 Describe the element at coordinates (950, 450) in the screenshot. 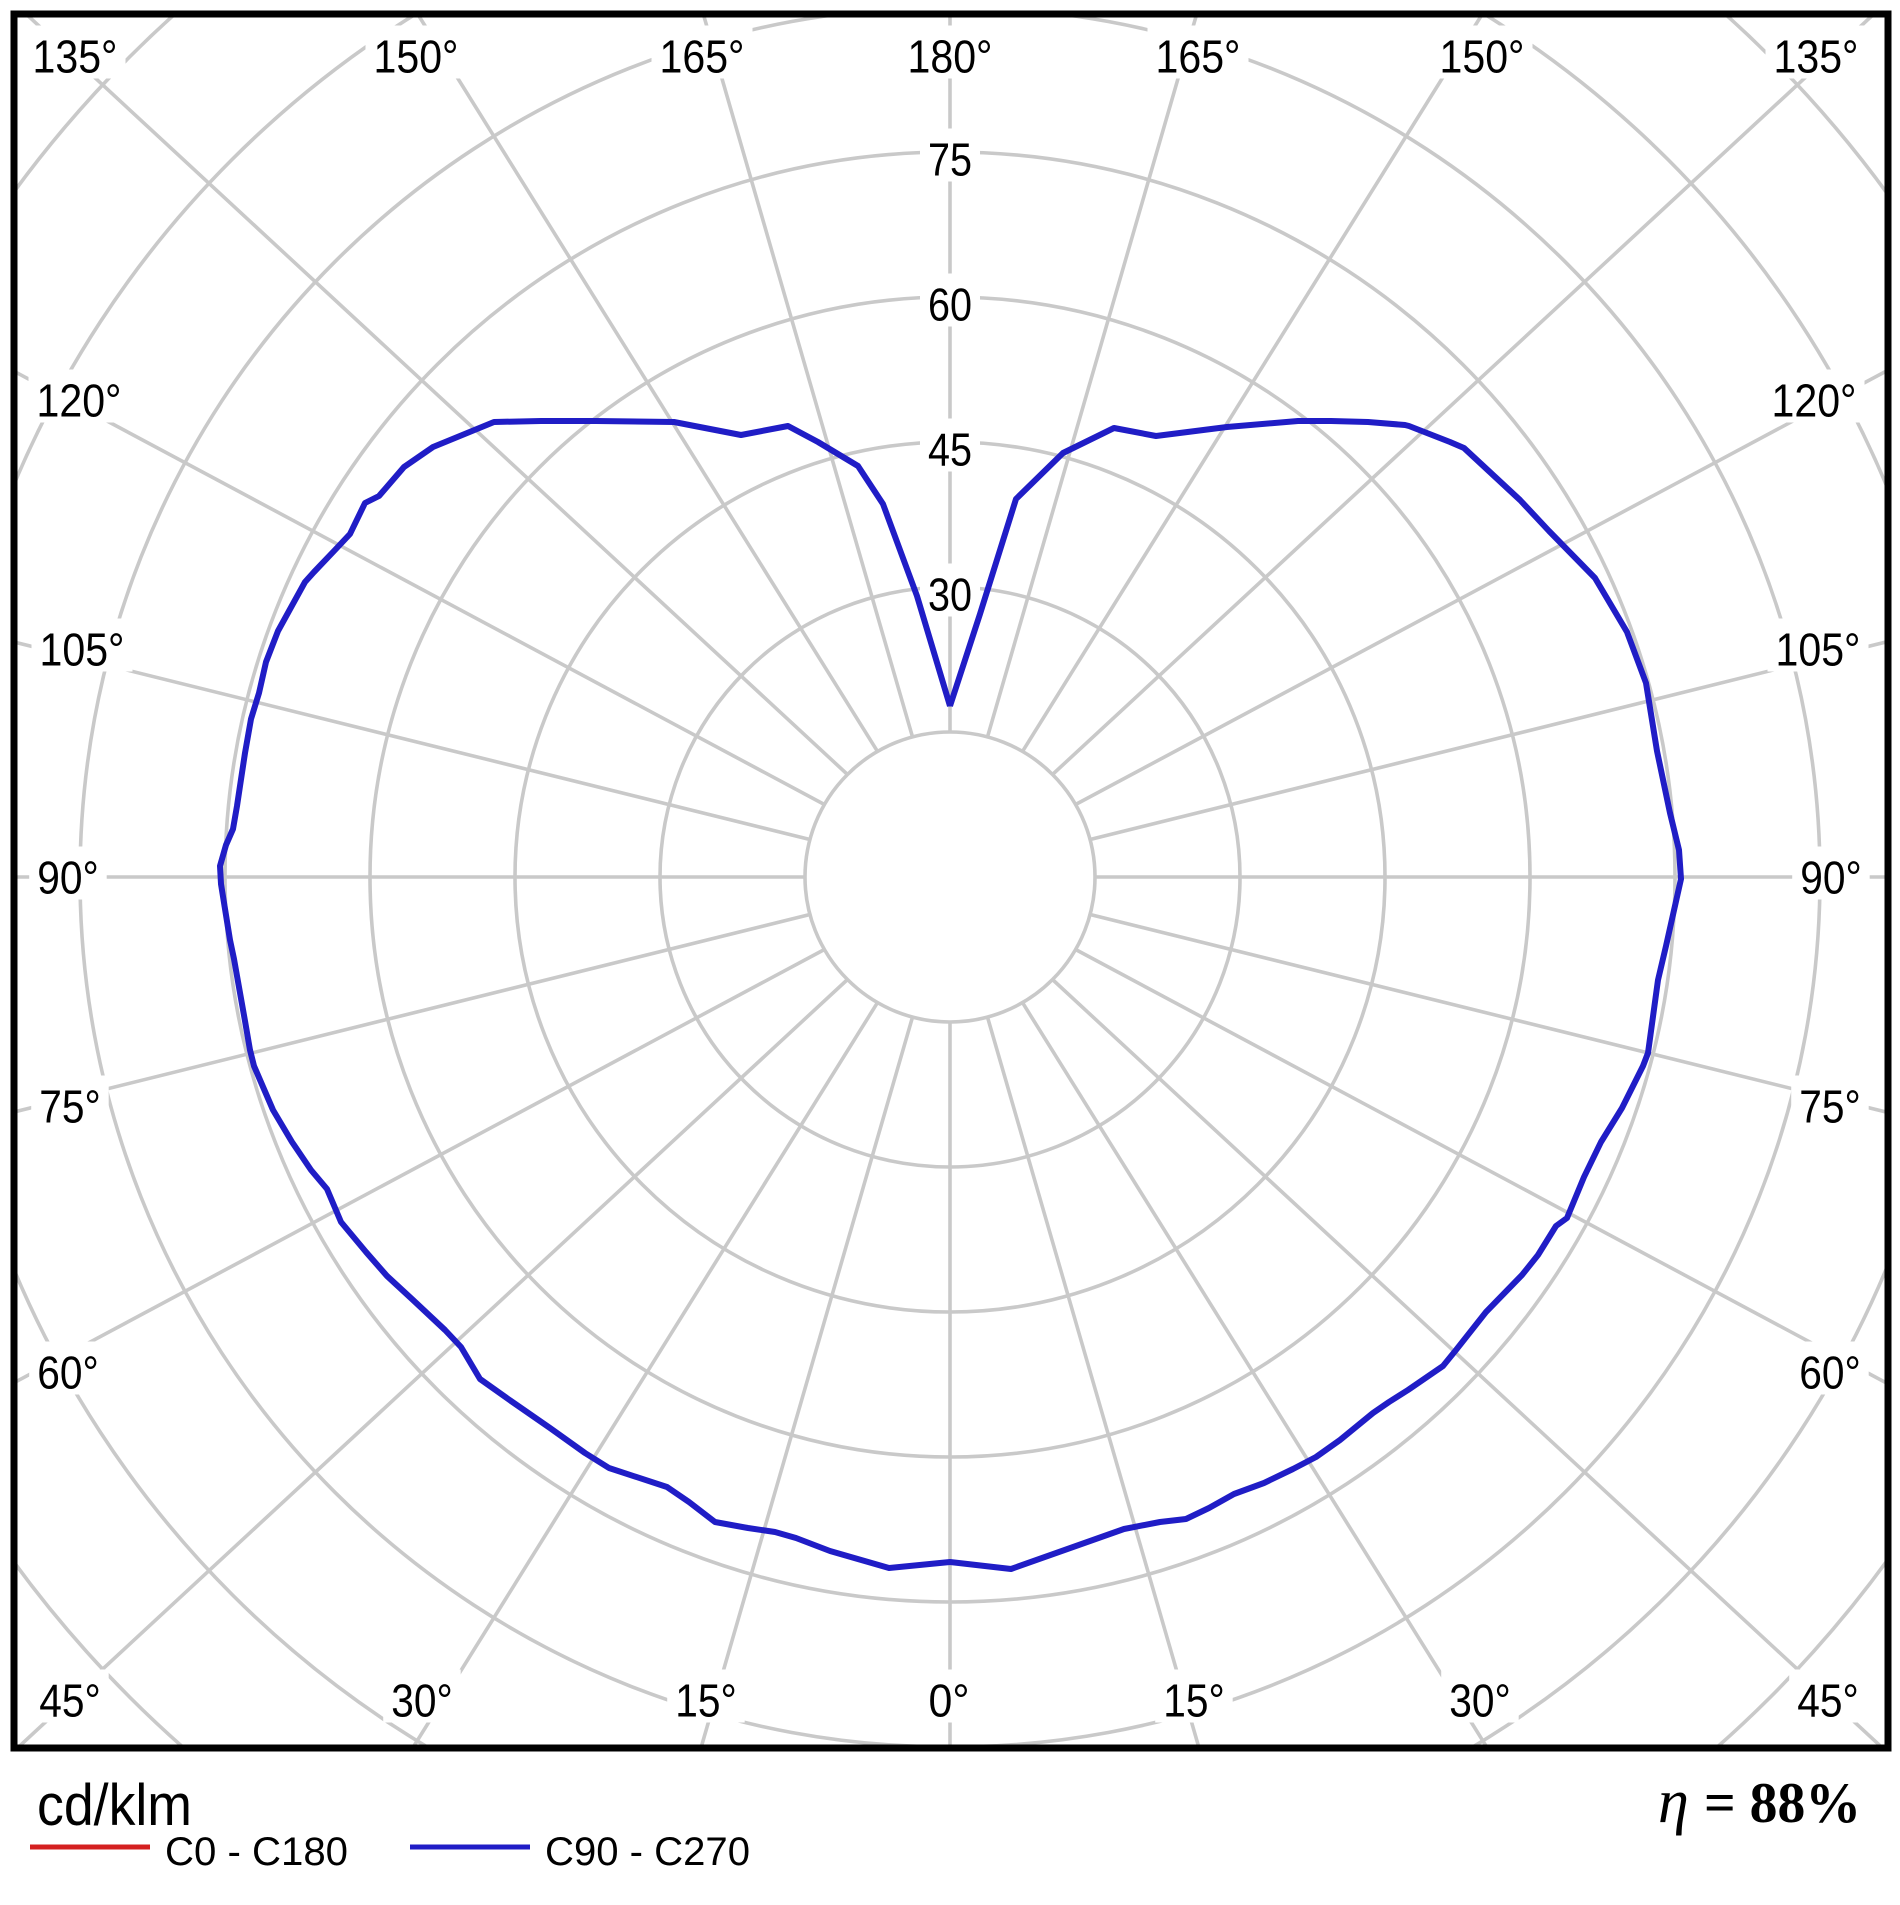

I see `svg-text: 45` at that location.